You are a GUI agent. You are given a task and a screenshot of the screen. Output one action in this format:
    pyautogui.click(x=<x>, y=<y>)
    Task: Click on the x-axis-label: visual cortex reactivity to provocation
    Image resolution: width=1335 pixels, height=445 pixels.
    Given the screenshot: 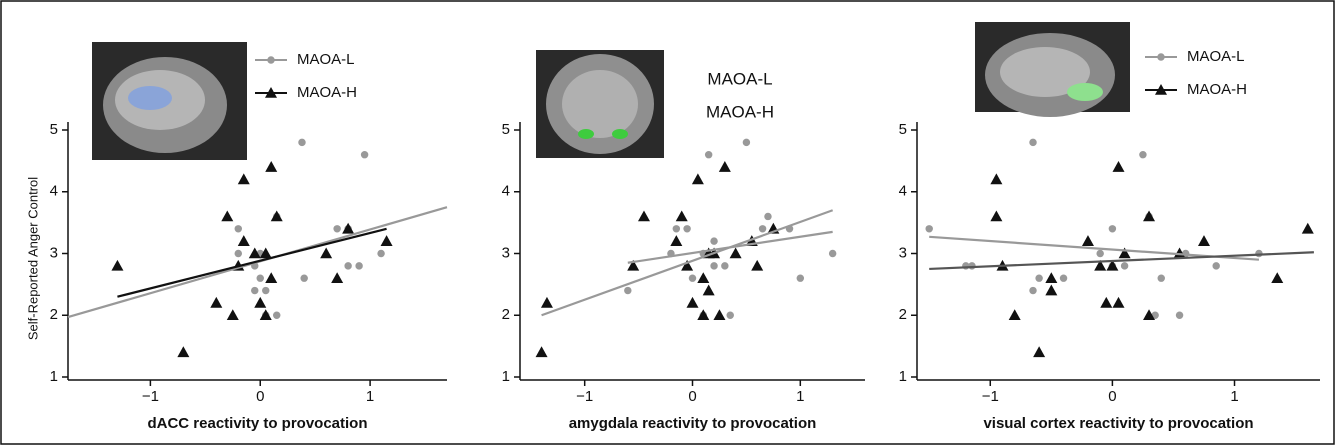 What is the action you would take?
    pyautogui.click(x=1118, y=423)
    